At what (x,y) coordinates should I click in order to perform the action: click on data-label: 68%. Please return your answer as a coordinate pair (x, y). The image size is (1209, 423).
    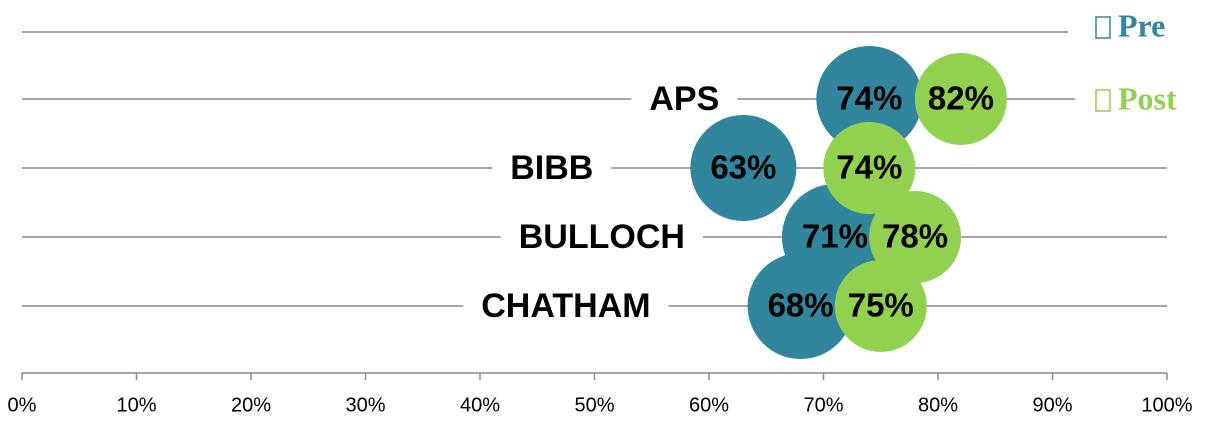
    Looking at the image, I should click on (801, 305).